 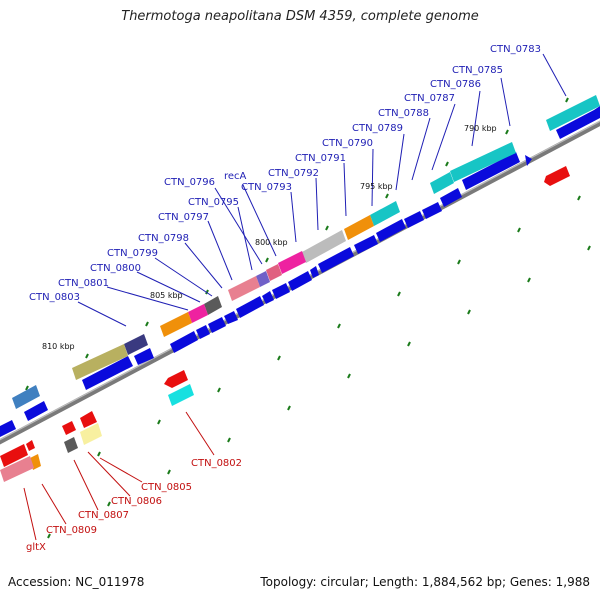 I want to click on label-ctn-0783: CTN_0783, so click(x=515, y=49).